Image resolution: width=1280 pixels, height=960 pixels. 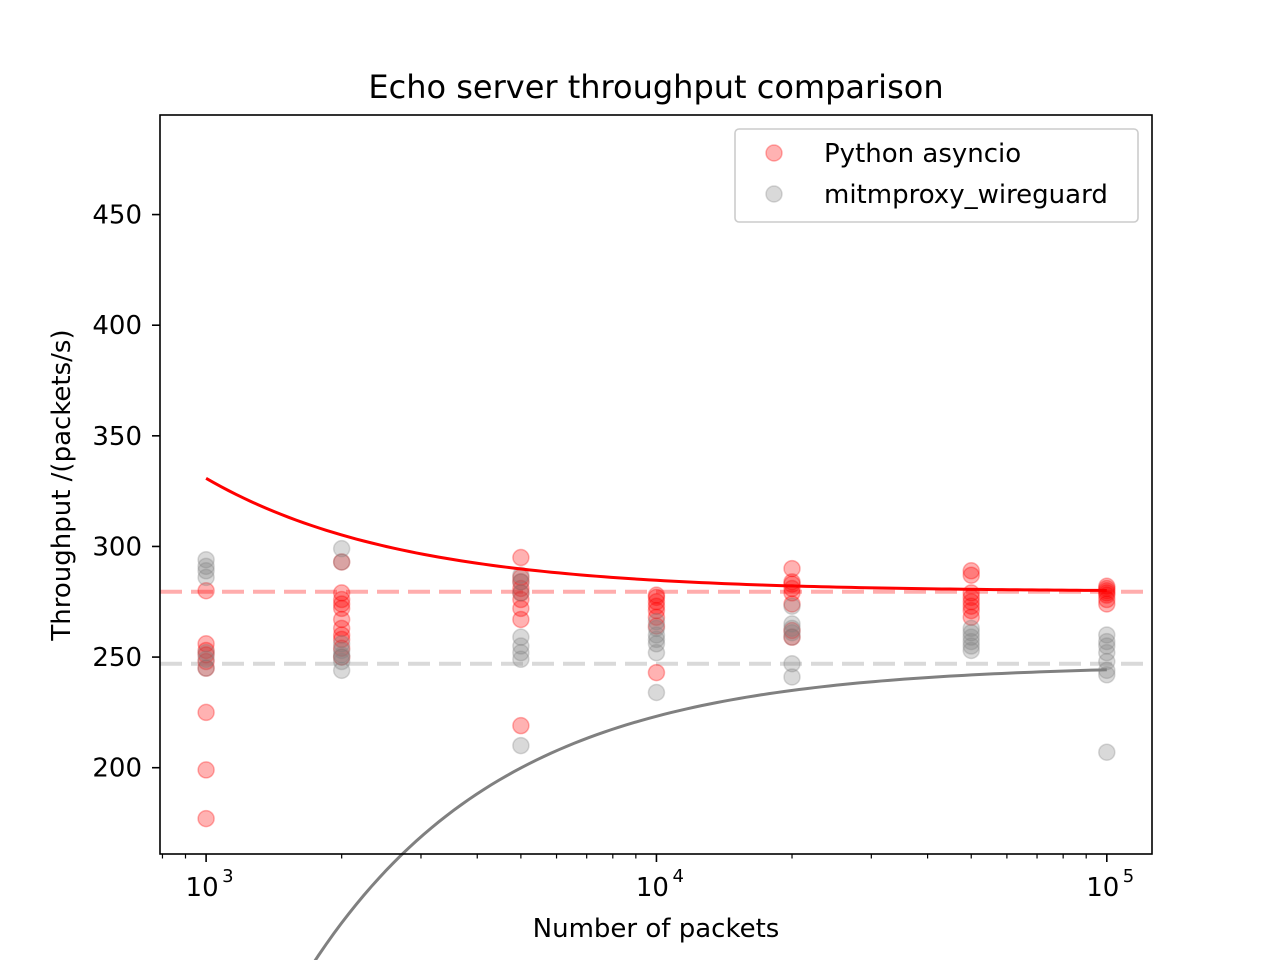 What do you see at coordinates (1128, 876) in the screenshot?
I see `x-tick-label-exp-2: 5` at bounding box center [1128, 876].